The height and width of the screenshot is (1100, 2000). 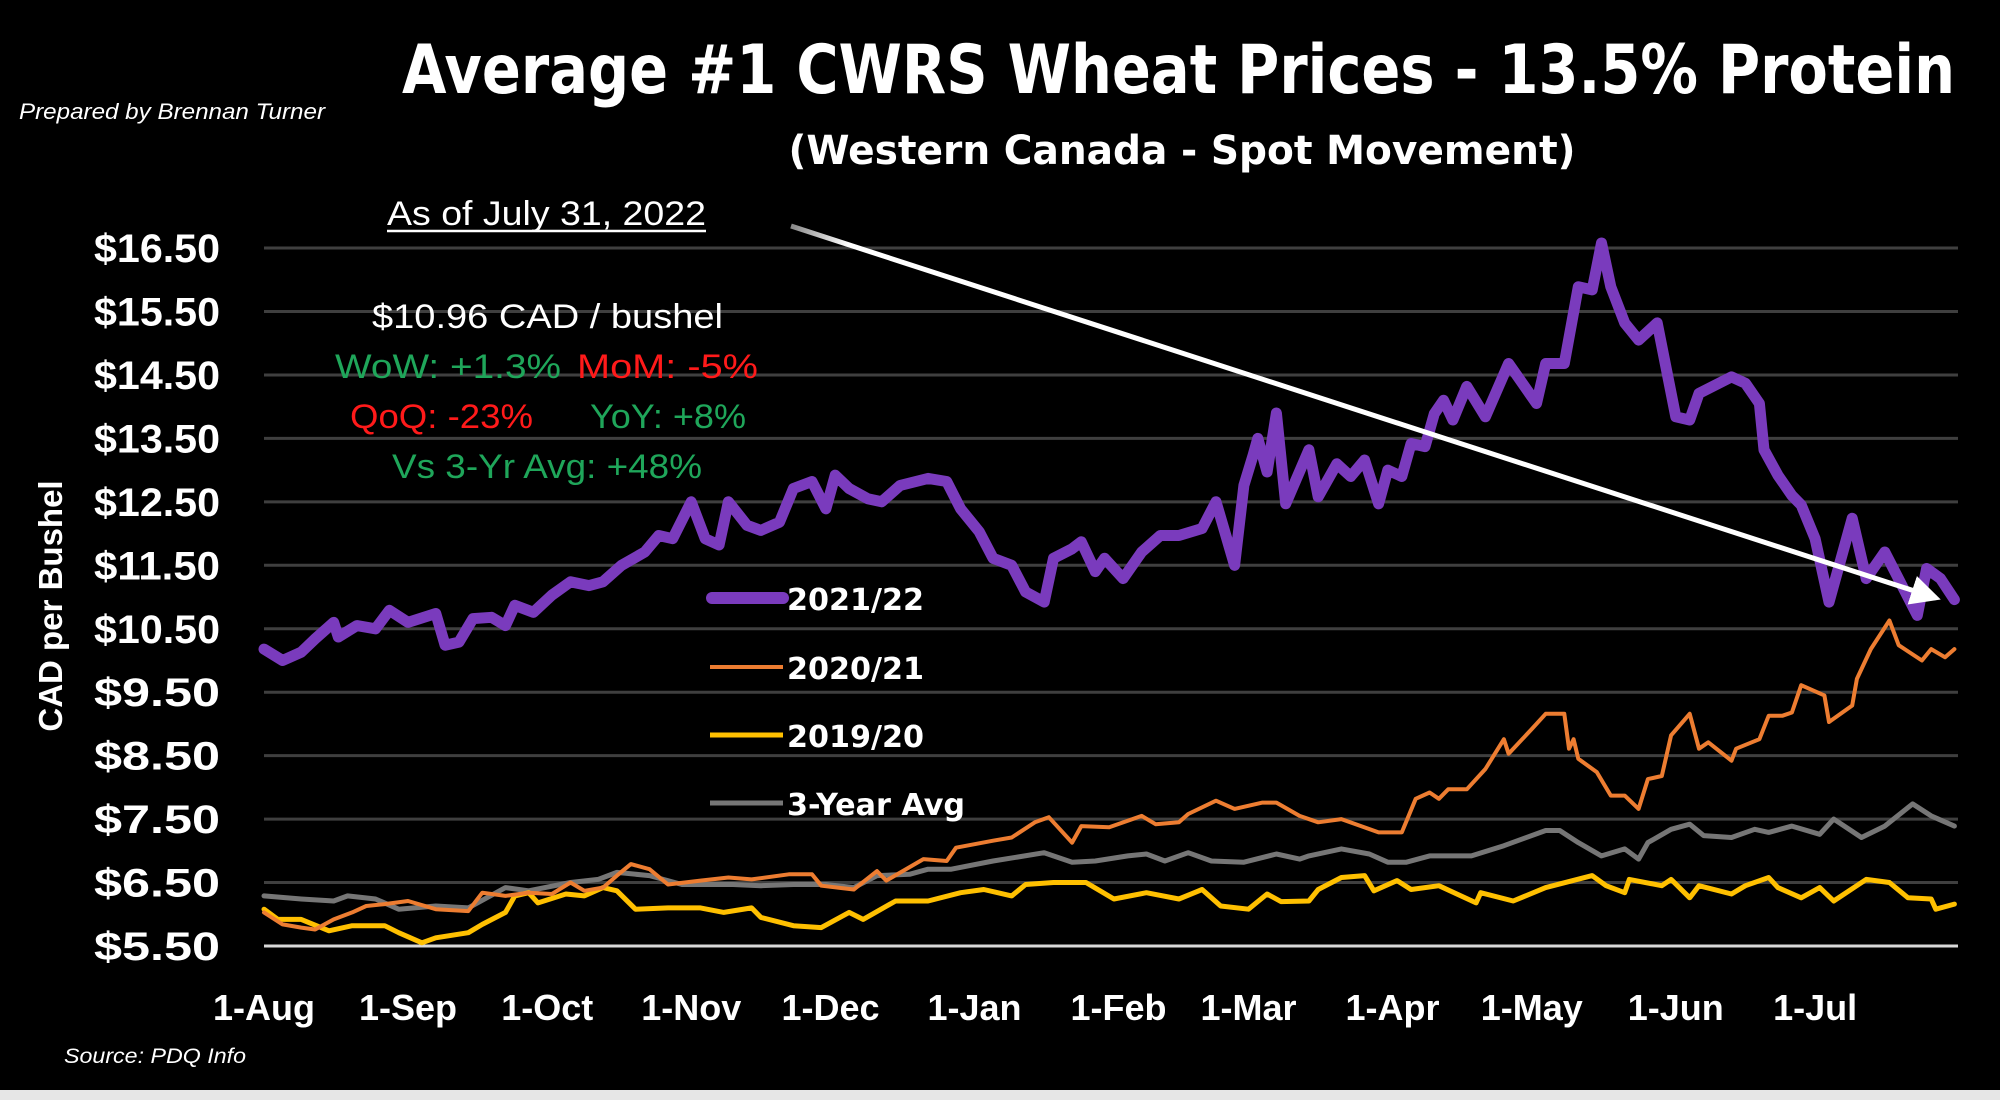 What do you see at coordinates (835, 703) in the screenshot?
I see `legend: 2021/22 2020/21 2019/20 3-Year Avg` at bounding box center [835, 703].